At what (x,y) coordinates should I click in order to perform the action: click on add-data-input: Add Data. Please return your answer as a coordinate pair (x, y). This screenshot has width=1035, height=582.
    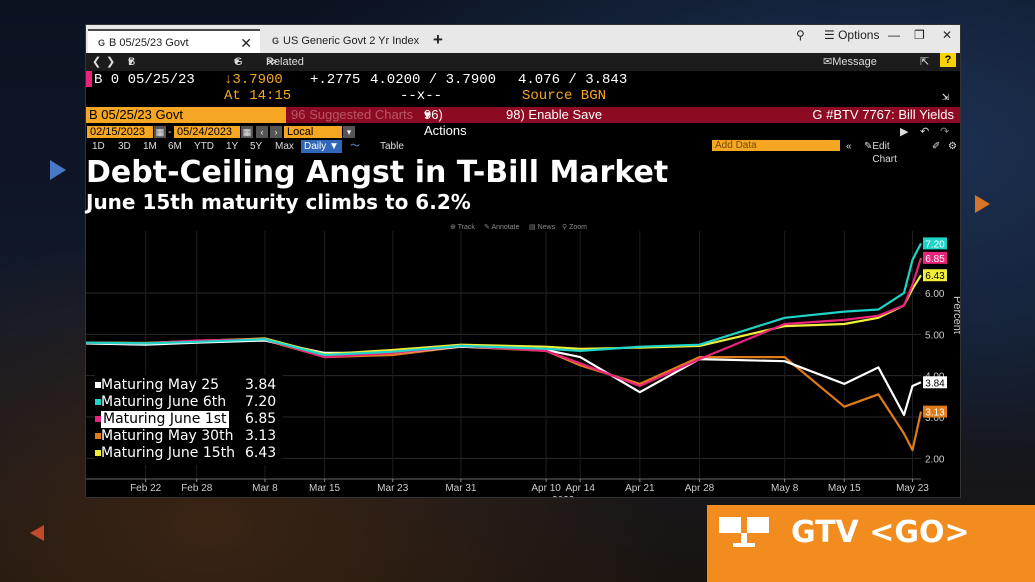
    Looking at the image, I should click on (776, 145).